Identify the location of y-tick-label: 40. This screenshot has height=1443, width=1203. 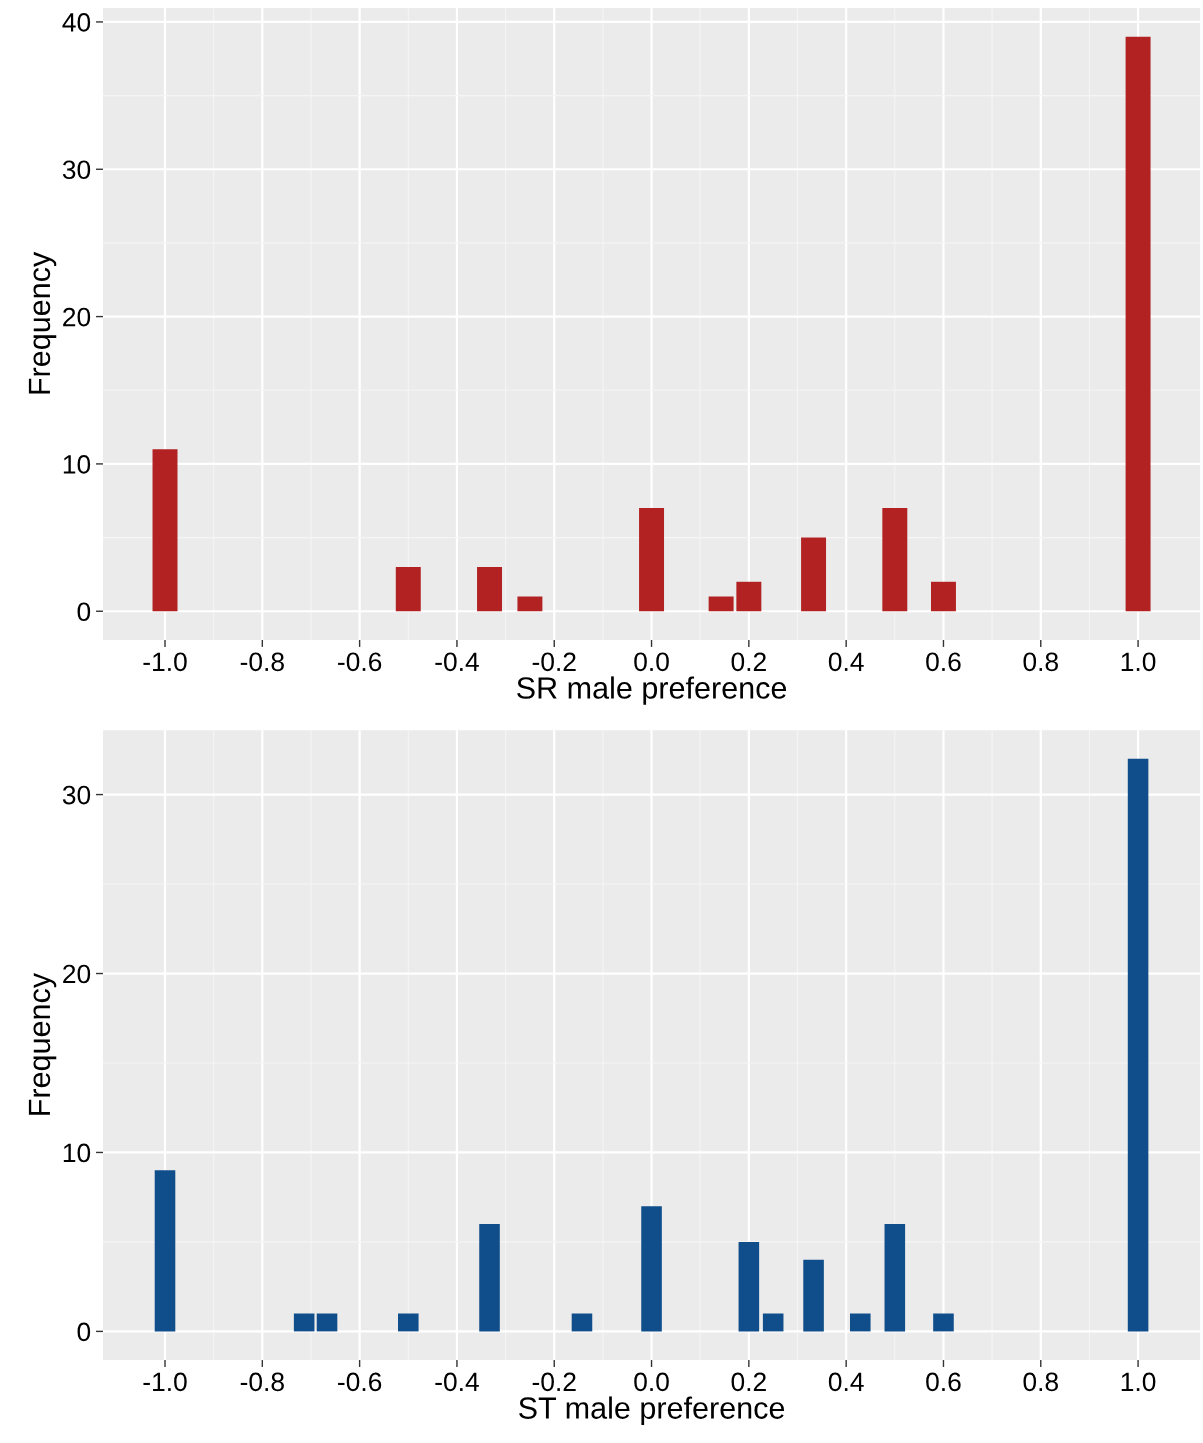
(76, 22).